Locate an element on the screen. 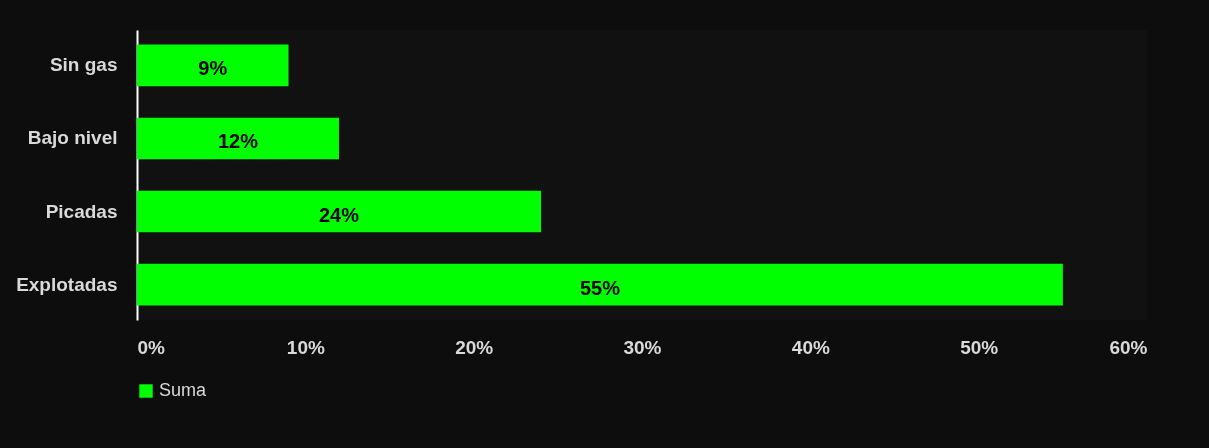 This screenshot has width=1209, height=448. y-tick-label: Explotadas is located at coordinates (67, 284).